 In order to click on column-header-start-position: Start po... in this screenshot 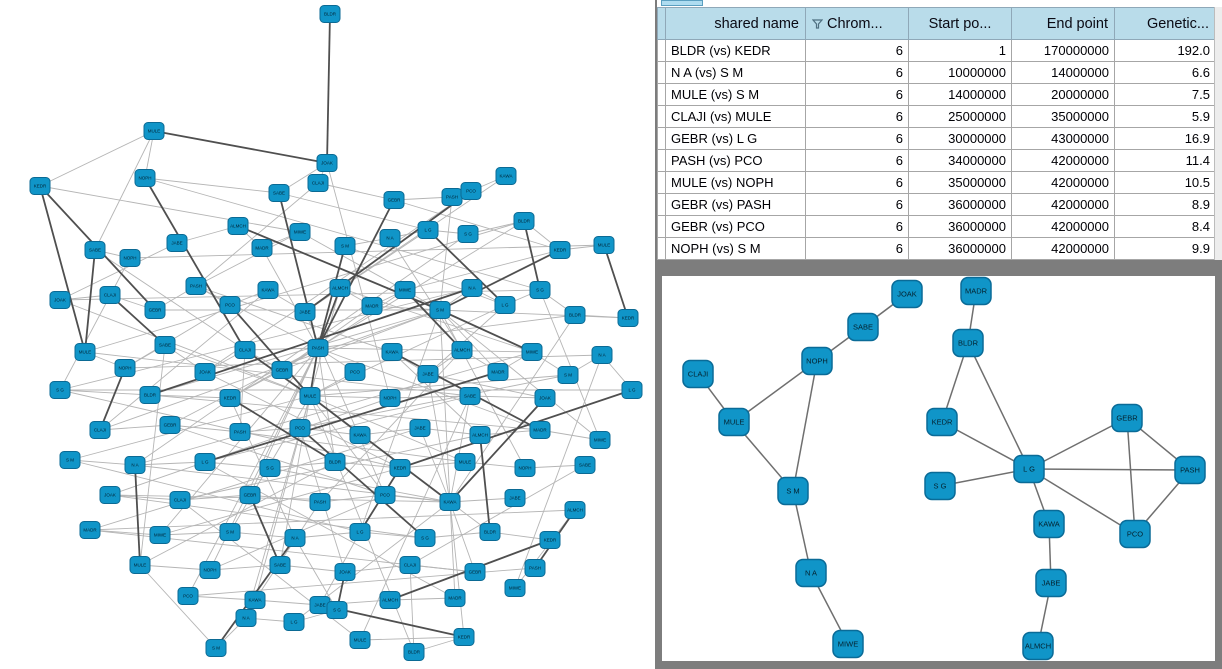, I will do `click(960, 23)`.